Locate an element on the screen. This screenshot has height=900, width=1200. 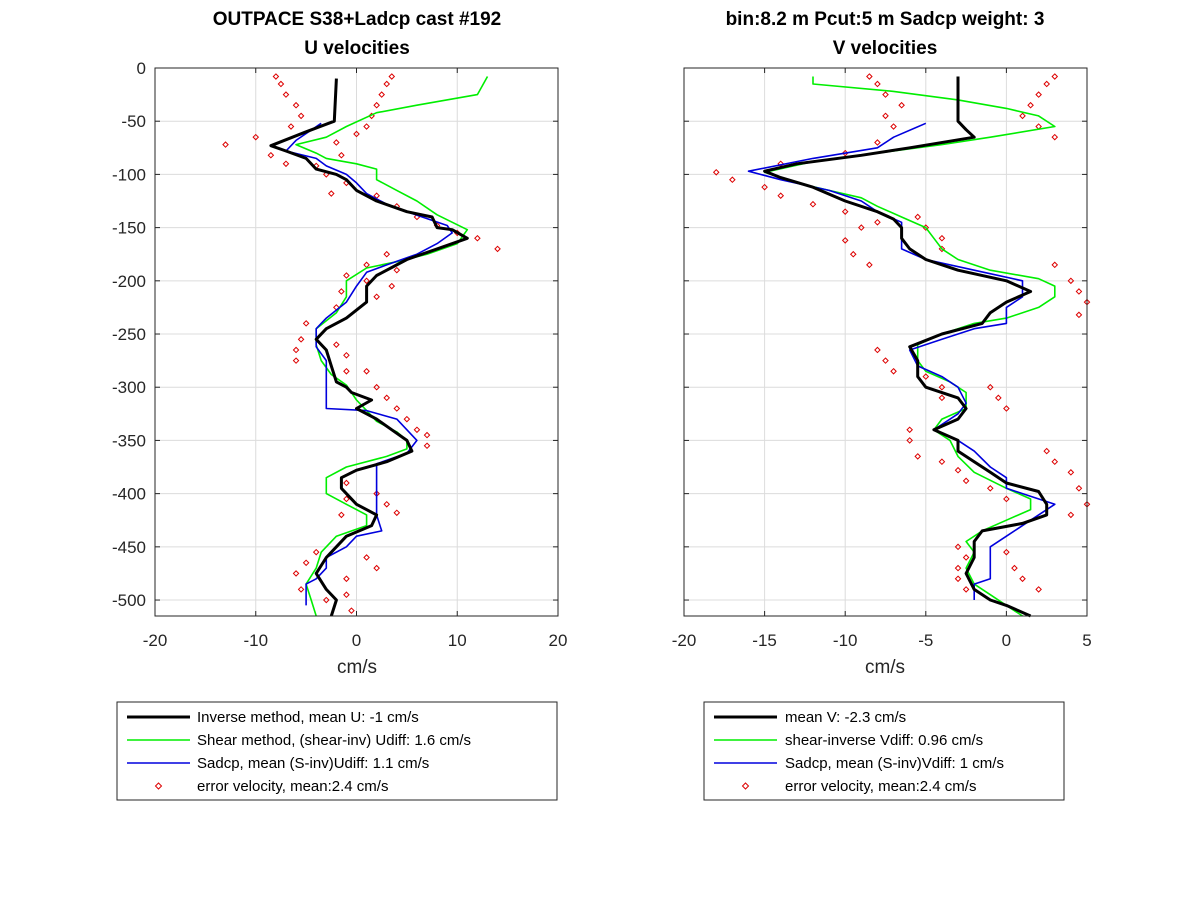
v-legend-label-shear: shear-inverse Vdiff: 0.96 cm/s is located at coordinates (884, 740).